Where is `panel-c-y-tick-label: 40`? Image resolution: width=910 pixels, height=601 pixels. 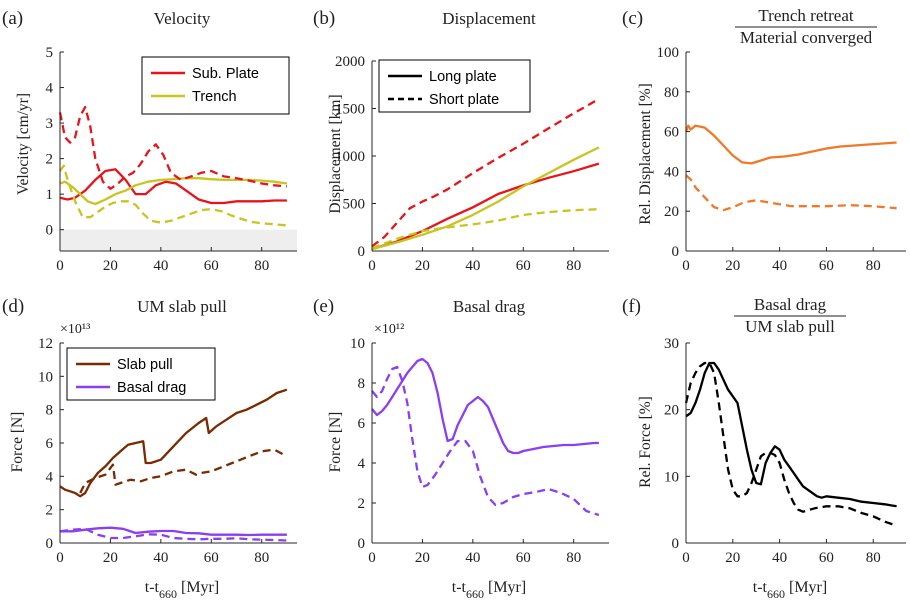 panel-c-y-tick-label: 40 is located at coordinates (671, 172).